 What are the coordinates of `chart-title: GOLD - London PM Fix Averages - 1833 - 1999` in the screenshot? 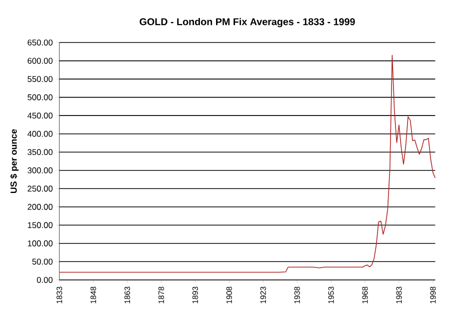 It's located at (247, 22).